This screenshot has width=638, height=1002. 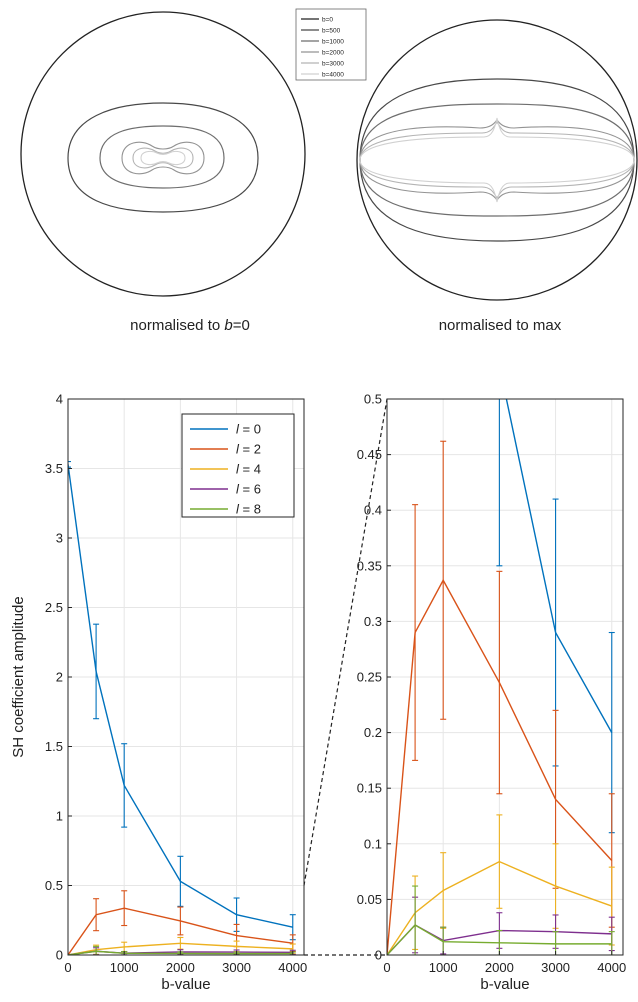 What do you see at coordinates (248, 469) in the screenshot?
I see `legend-label: l = 4` at bounding box center [248, 469].